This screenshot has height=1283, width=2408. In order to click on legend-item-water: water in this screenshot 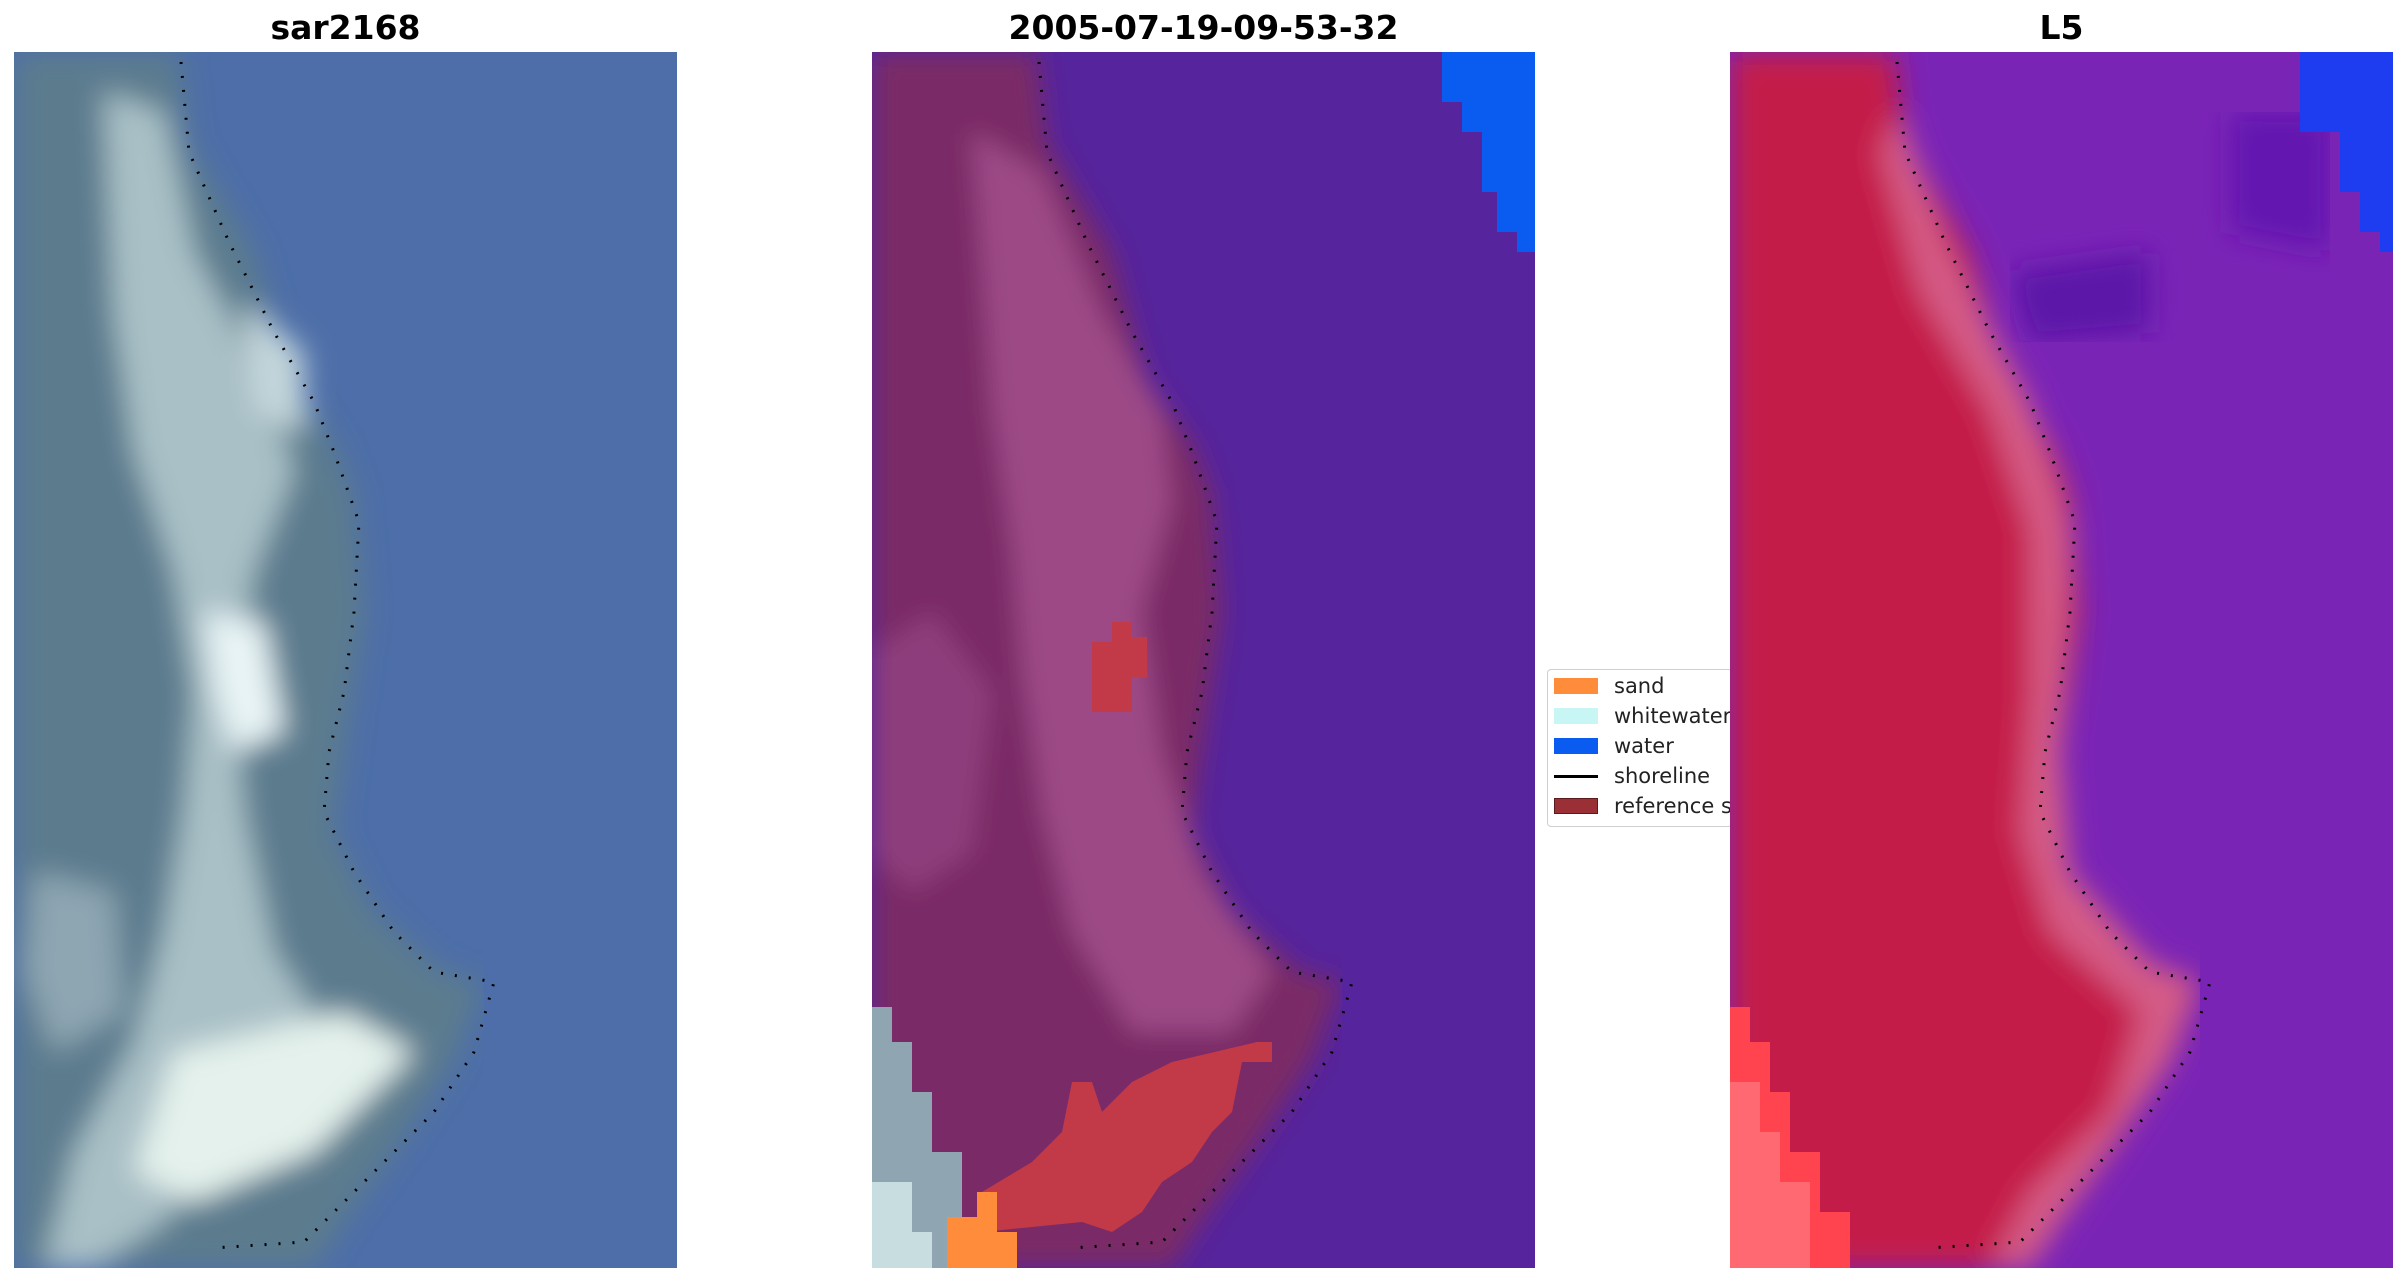, I will do `click(1614, 746)`.